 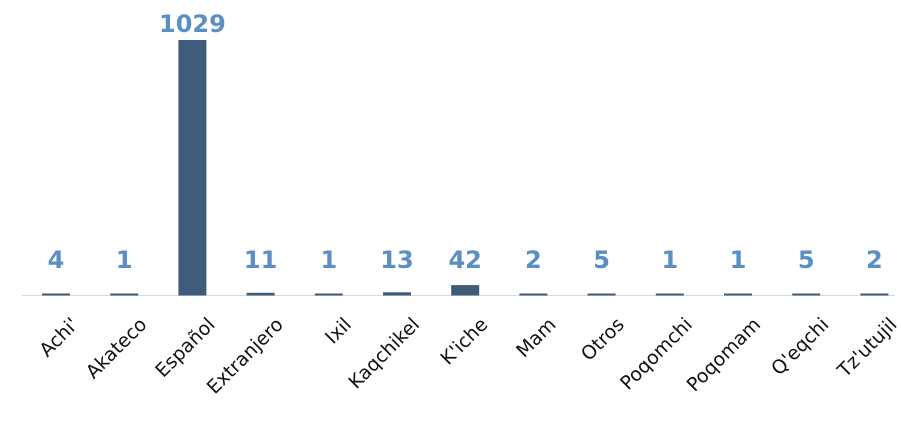 I want to click on category-label: Tz'utujil, so click(x=867, y=348).